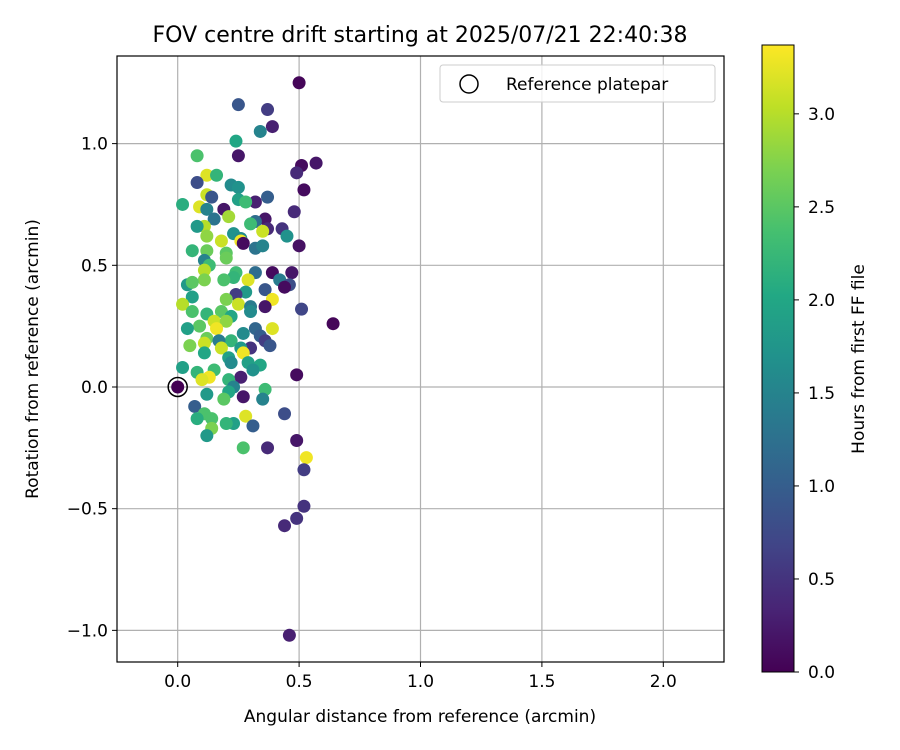 This screenshot has height=750, width=900. What do you see at coordinates (469, 84) in the screenshot?
I see `legend-marker-reference` at bounding box center [469, 84].